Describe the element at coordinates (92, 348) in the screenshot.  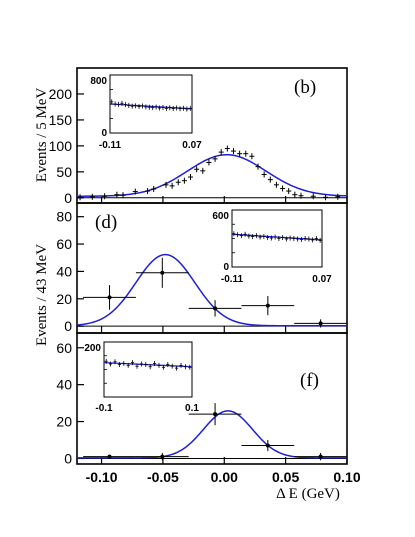
I see `panel-f-inset-ytick-top: 200` at that location.